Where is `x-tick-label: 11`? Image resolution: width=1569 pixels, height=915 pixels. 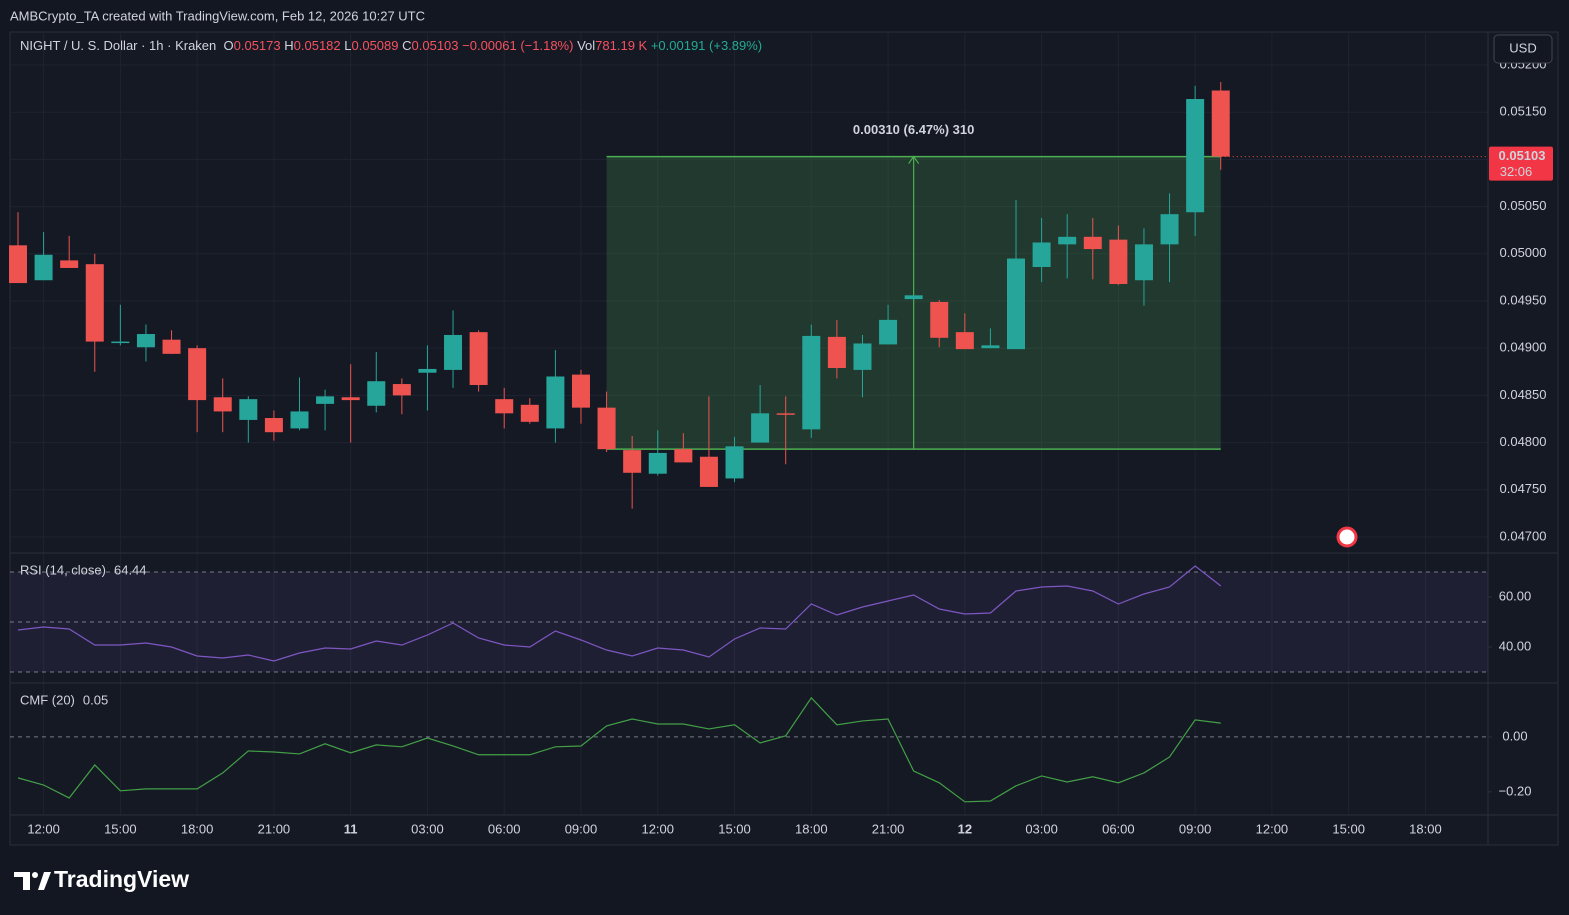 x-tick-label: 11 is located at coordinates (351, 828).